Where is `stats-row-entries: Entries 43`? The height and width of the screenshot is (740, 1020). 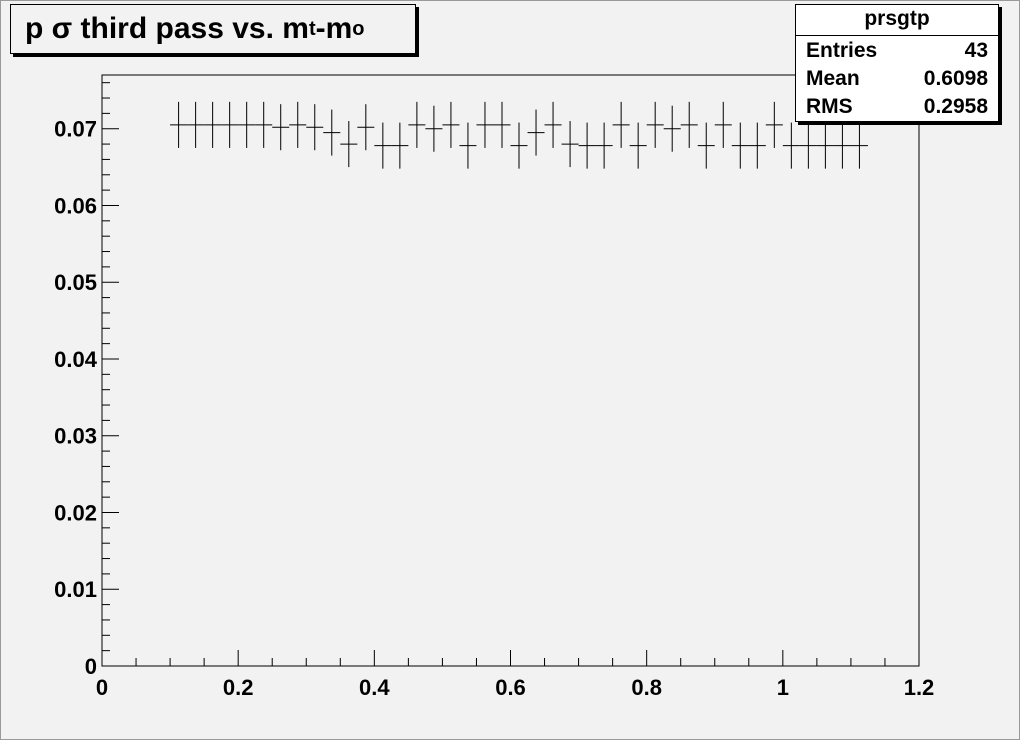 stats-row-entries: Entries 43 is located at coordinates (897, 50).